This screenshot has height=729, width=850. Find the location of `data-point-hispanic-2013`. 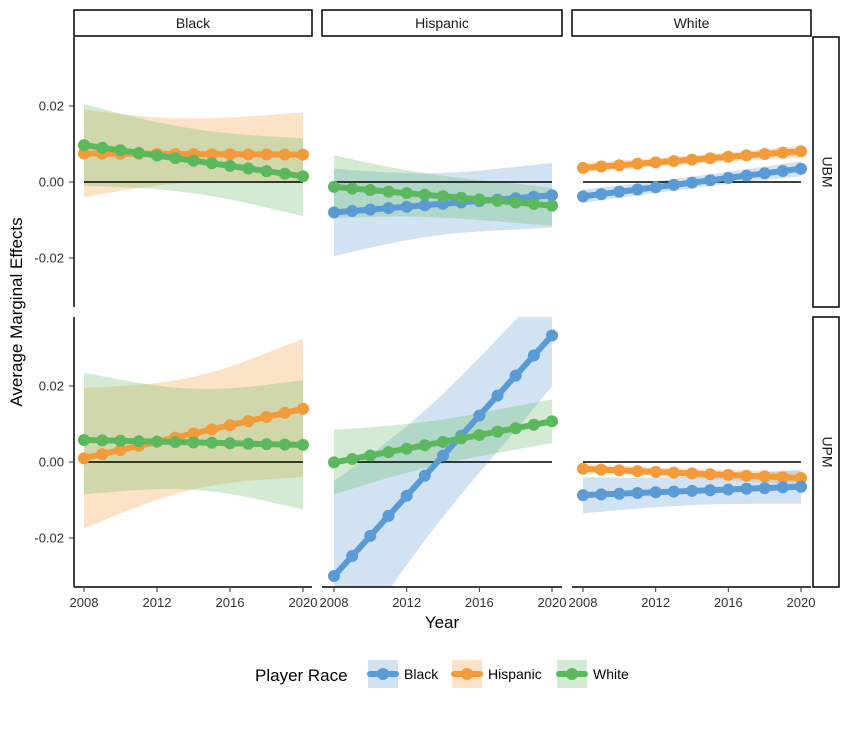

data-point-hispanic-2013 is located at coordinates (673, 472).